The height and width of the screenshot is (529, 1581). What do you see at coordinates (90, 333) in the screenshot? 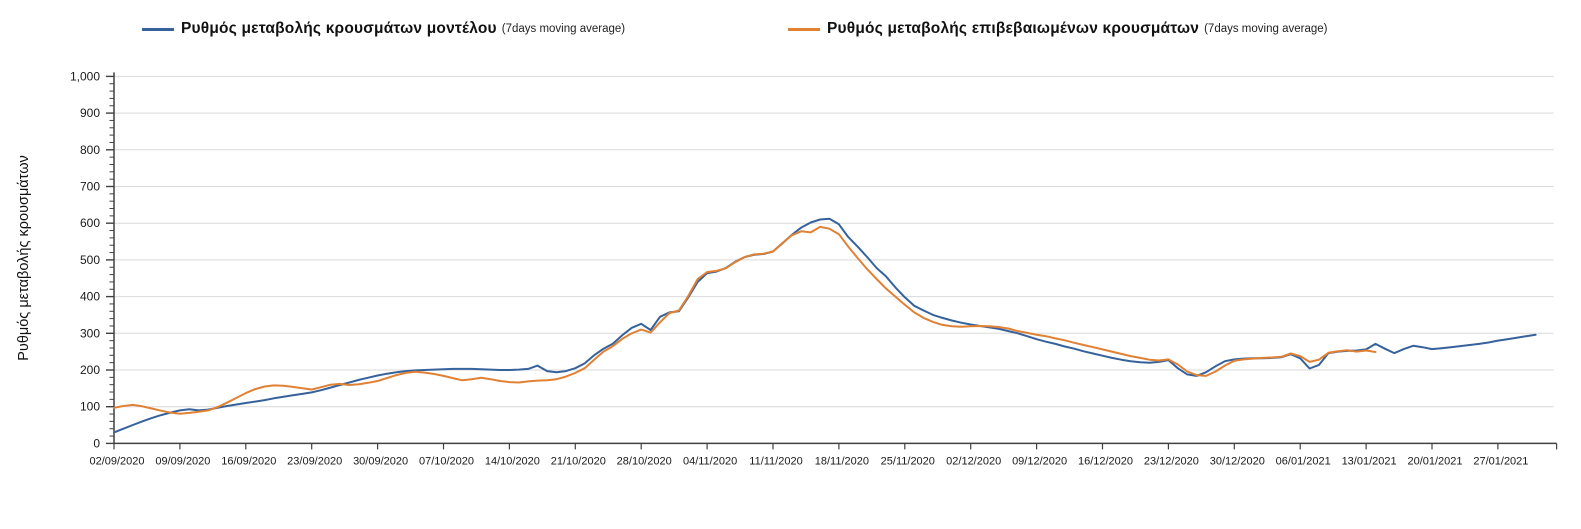
I see `y-tick-label: 300` at bounding box center [90, 333].